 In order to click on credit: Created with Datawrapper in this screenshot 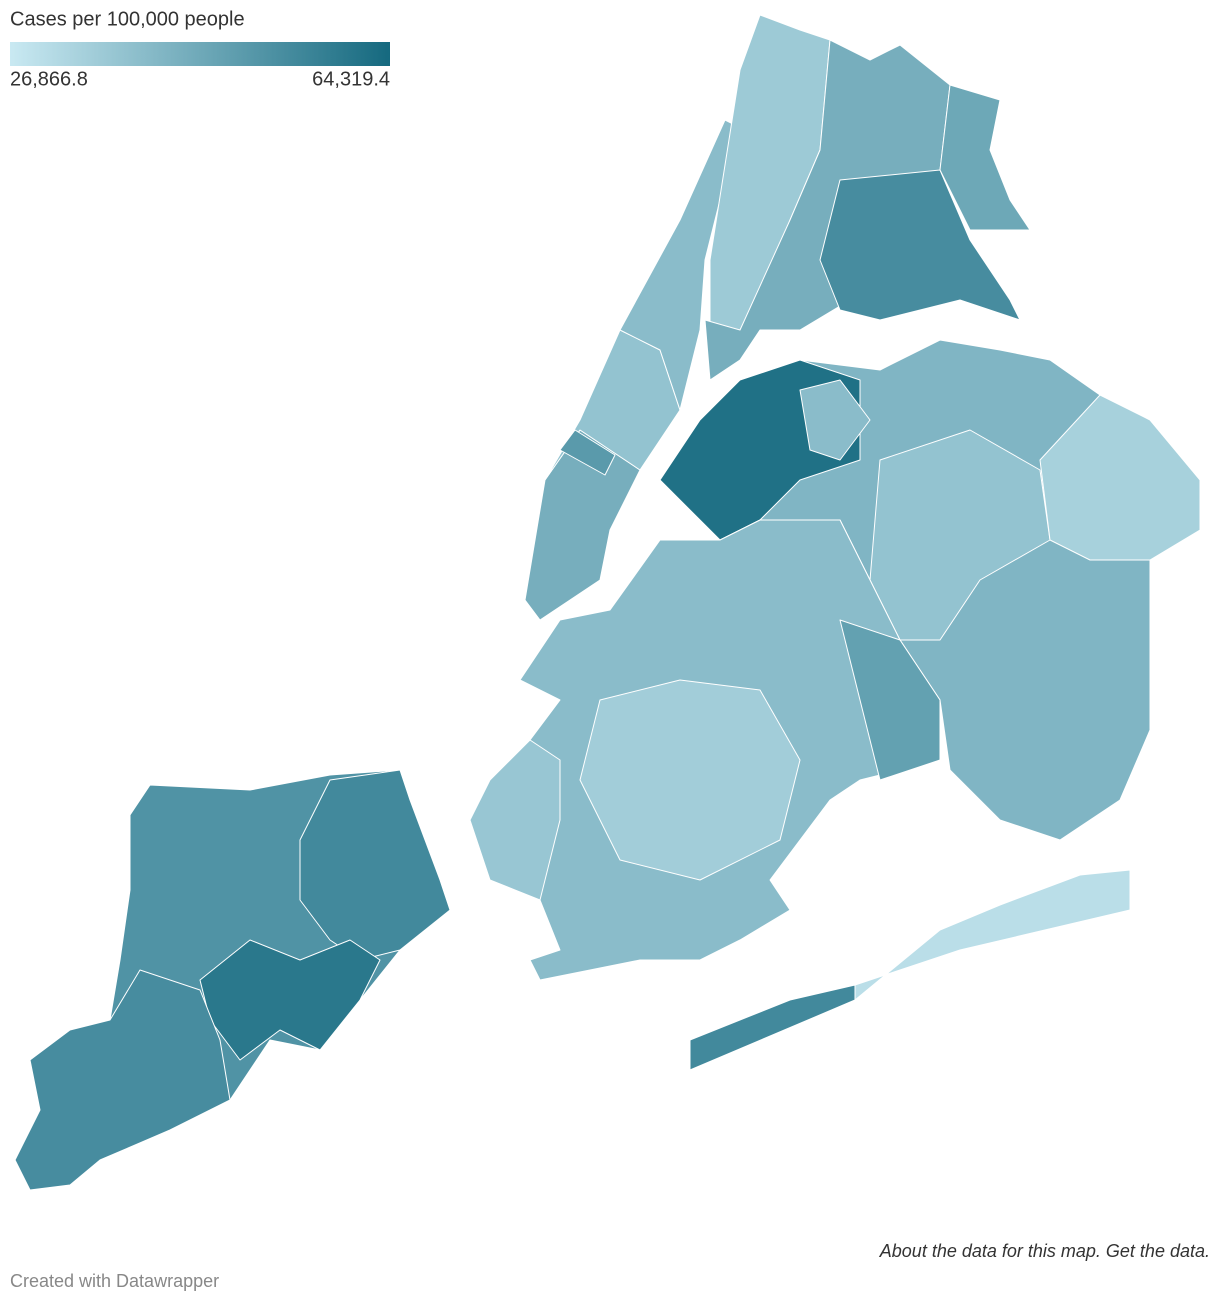, I will do `click(114, 1281)`.